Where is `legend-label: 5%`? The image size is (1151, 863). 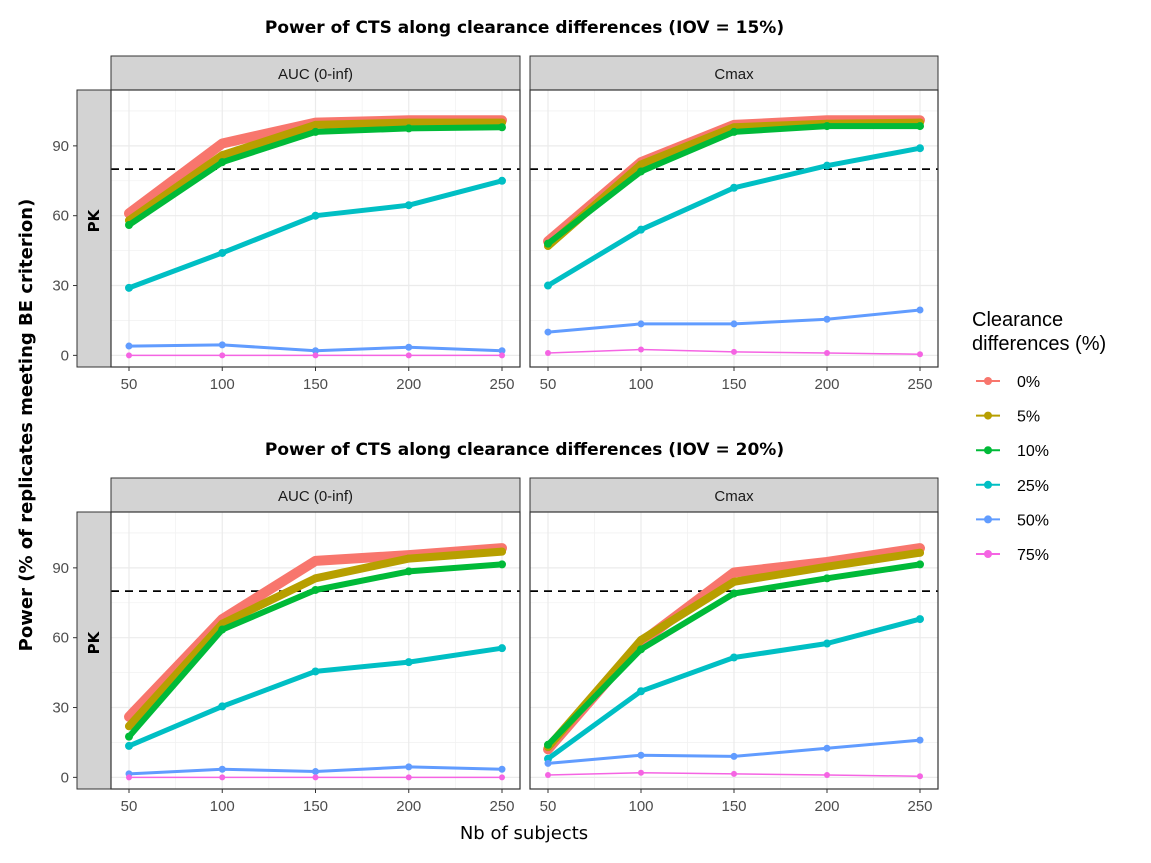 legend-label: 5% is located at coordinates (1028, 417).